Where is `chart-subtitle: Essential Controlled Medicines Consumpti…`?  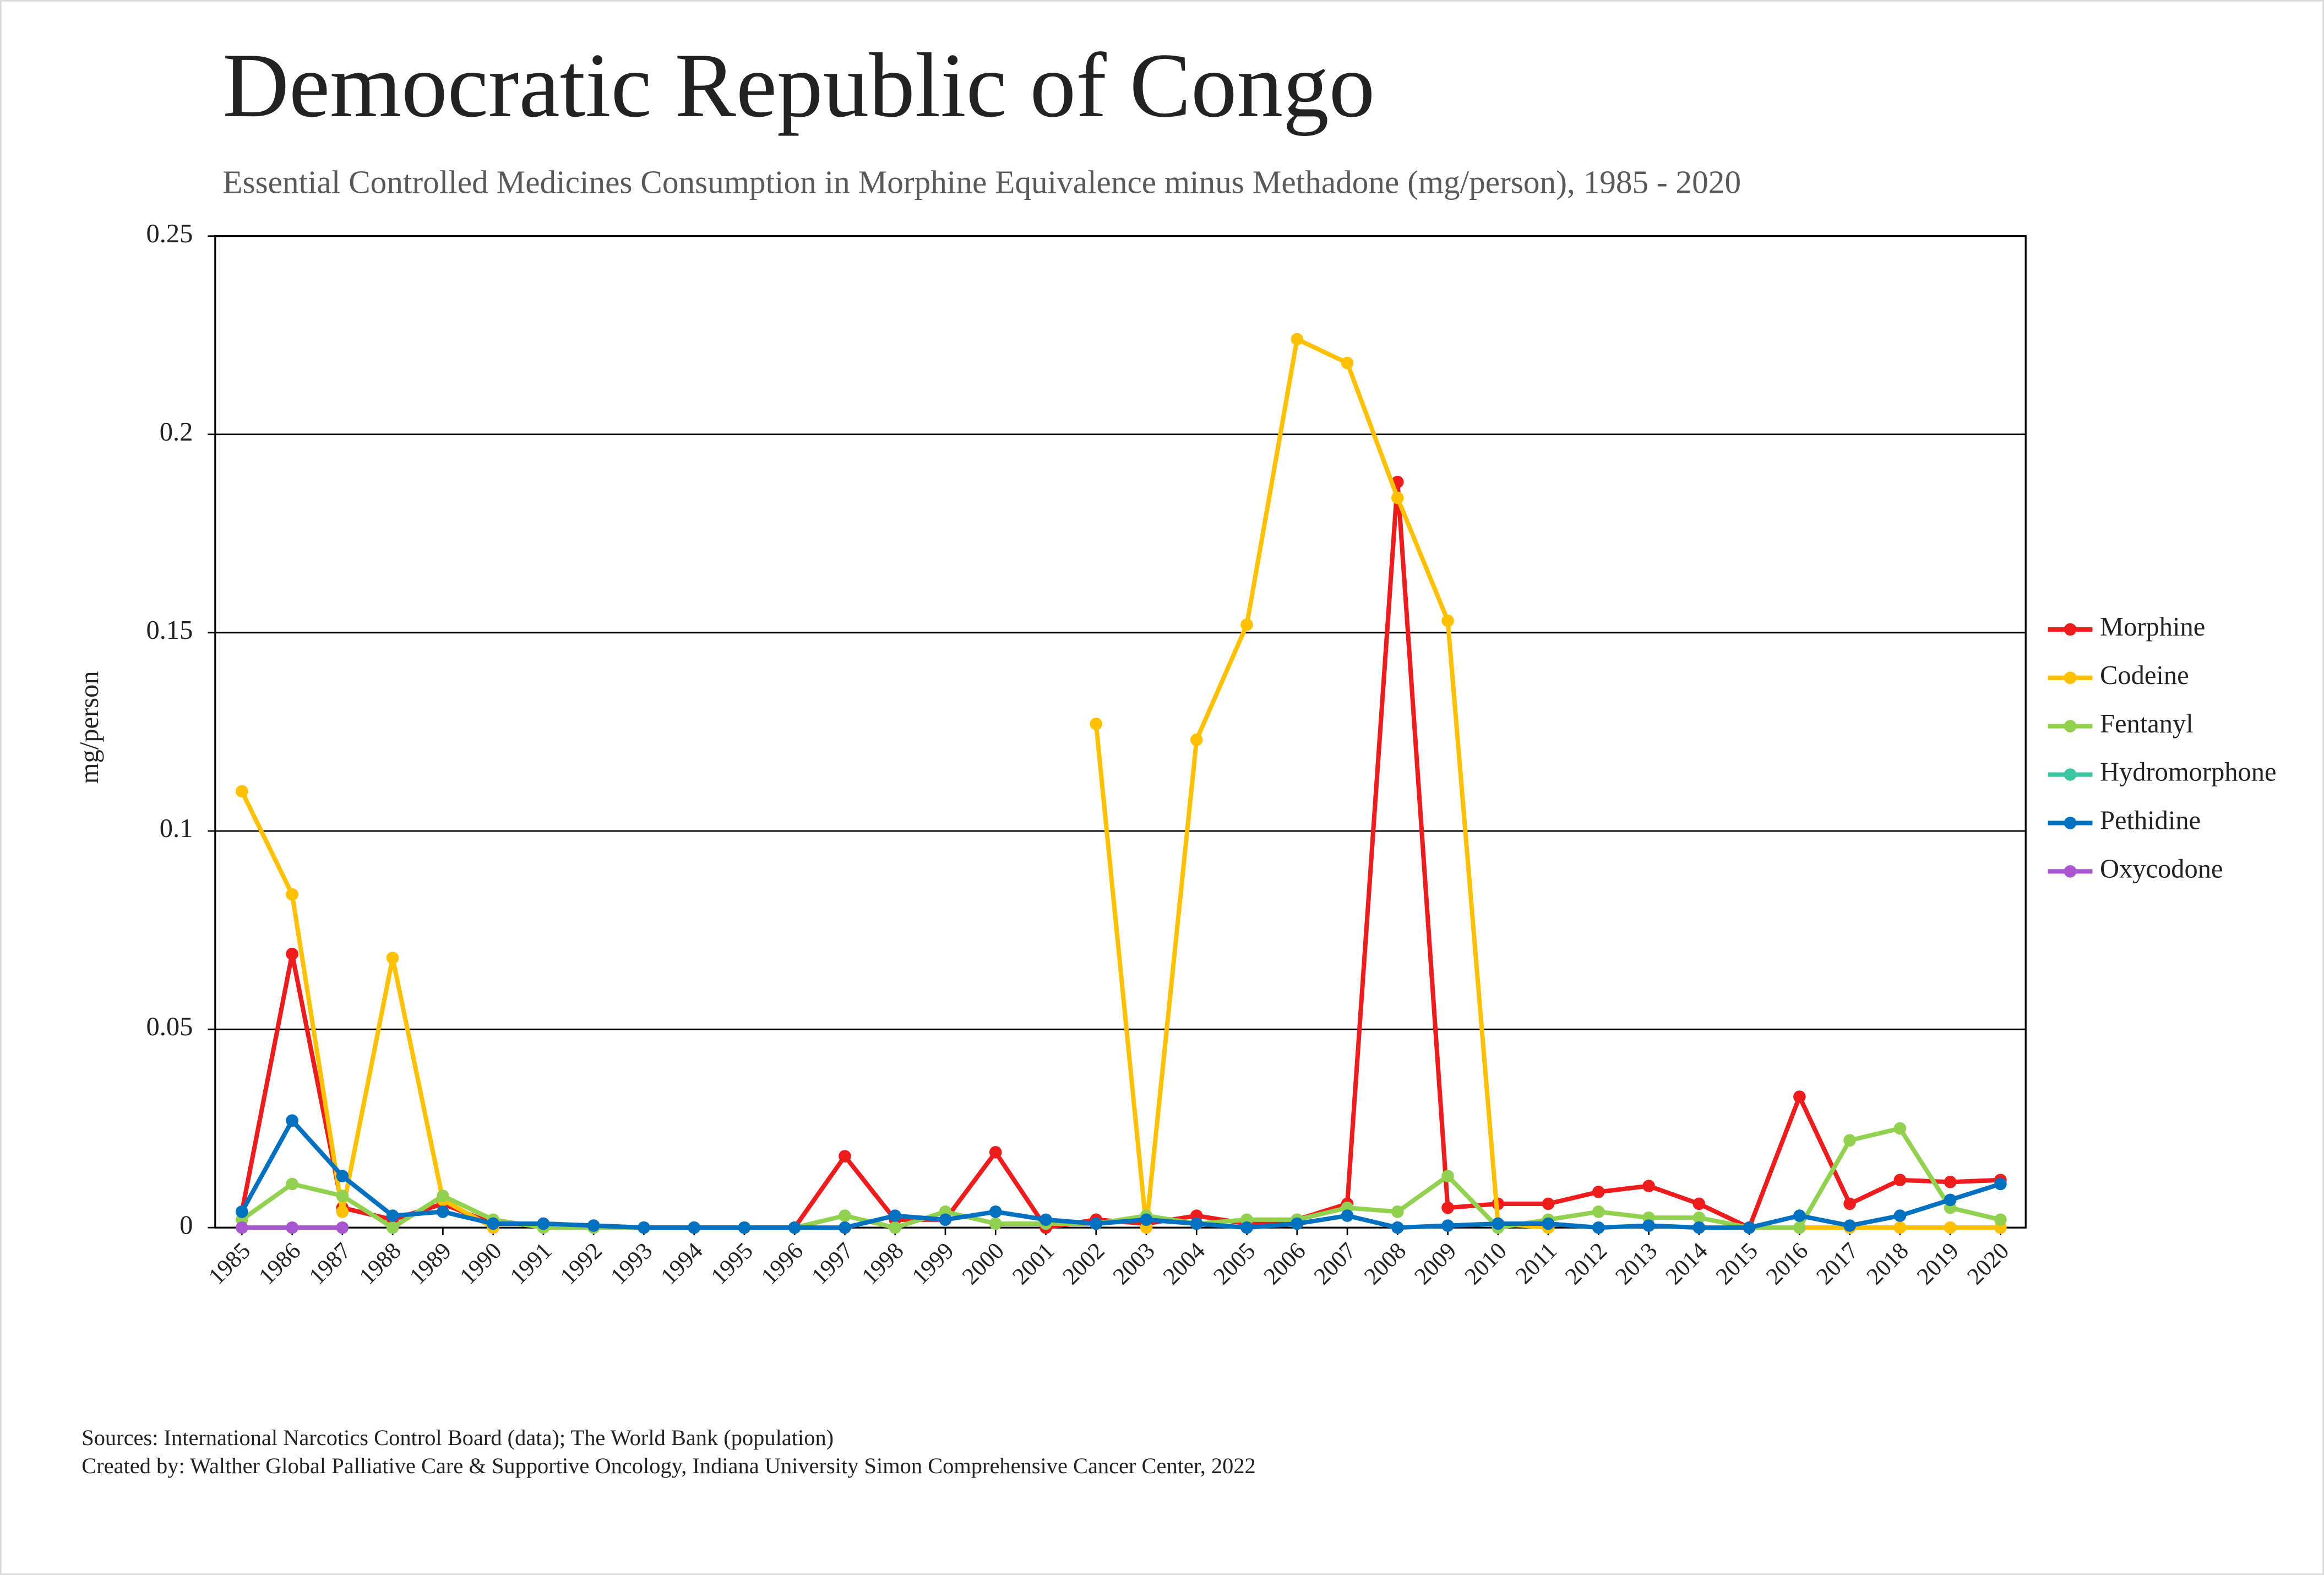 chart-subtitle: Essential Controlled Medicines Consumpti… is located at coordinates (981, 182).